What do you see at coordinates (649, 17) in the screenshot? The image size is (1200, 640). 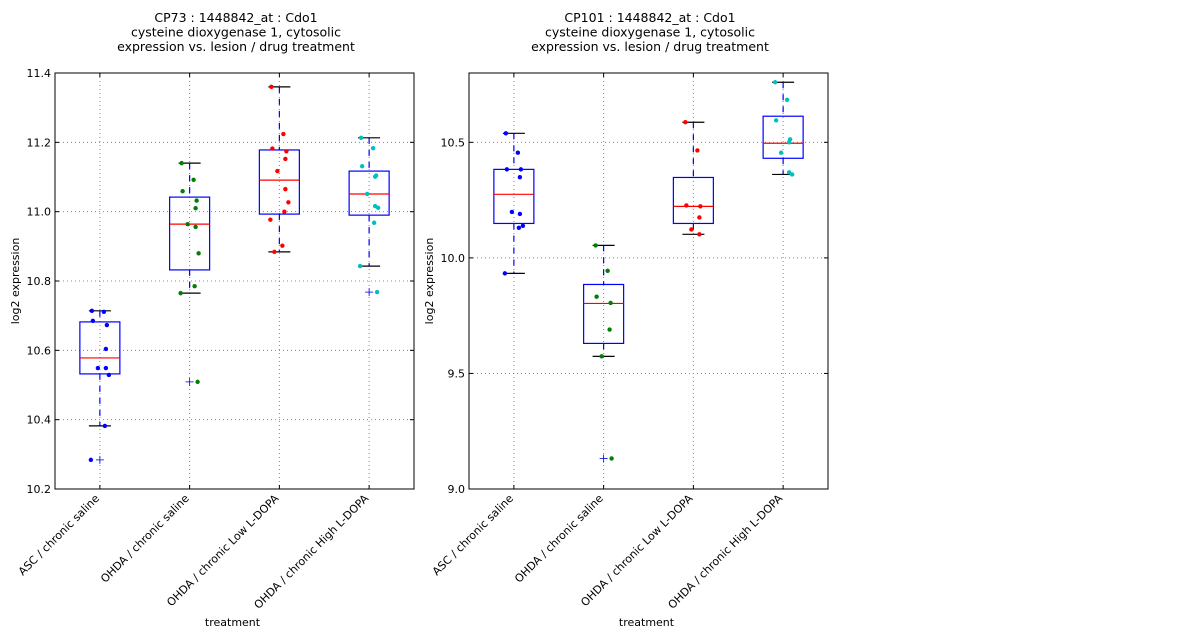 I see `chart-title-line-1: CP101 : 1448842_at : Cdo1` at bounding box center [649, 17].